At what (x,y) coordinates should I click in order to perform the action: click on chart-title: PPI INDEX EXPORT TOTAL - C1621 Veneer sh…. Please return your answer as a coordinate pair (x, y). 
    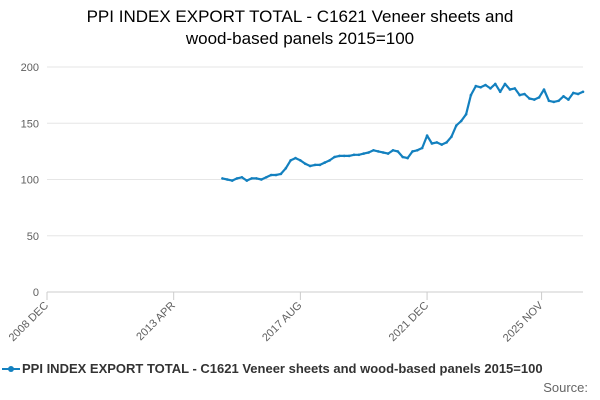
    Looking at the image, I should click on (300, 28).